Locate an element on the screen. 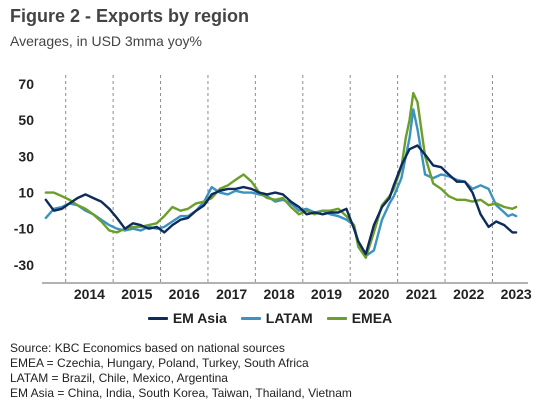  legend-swatch-latam is located at coordinates (250, 318).